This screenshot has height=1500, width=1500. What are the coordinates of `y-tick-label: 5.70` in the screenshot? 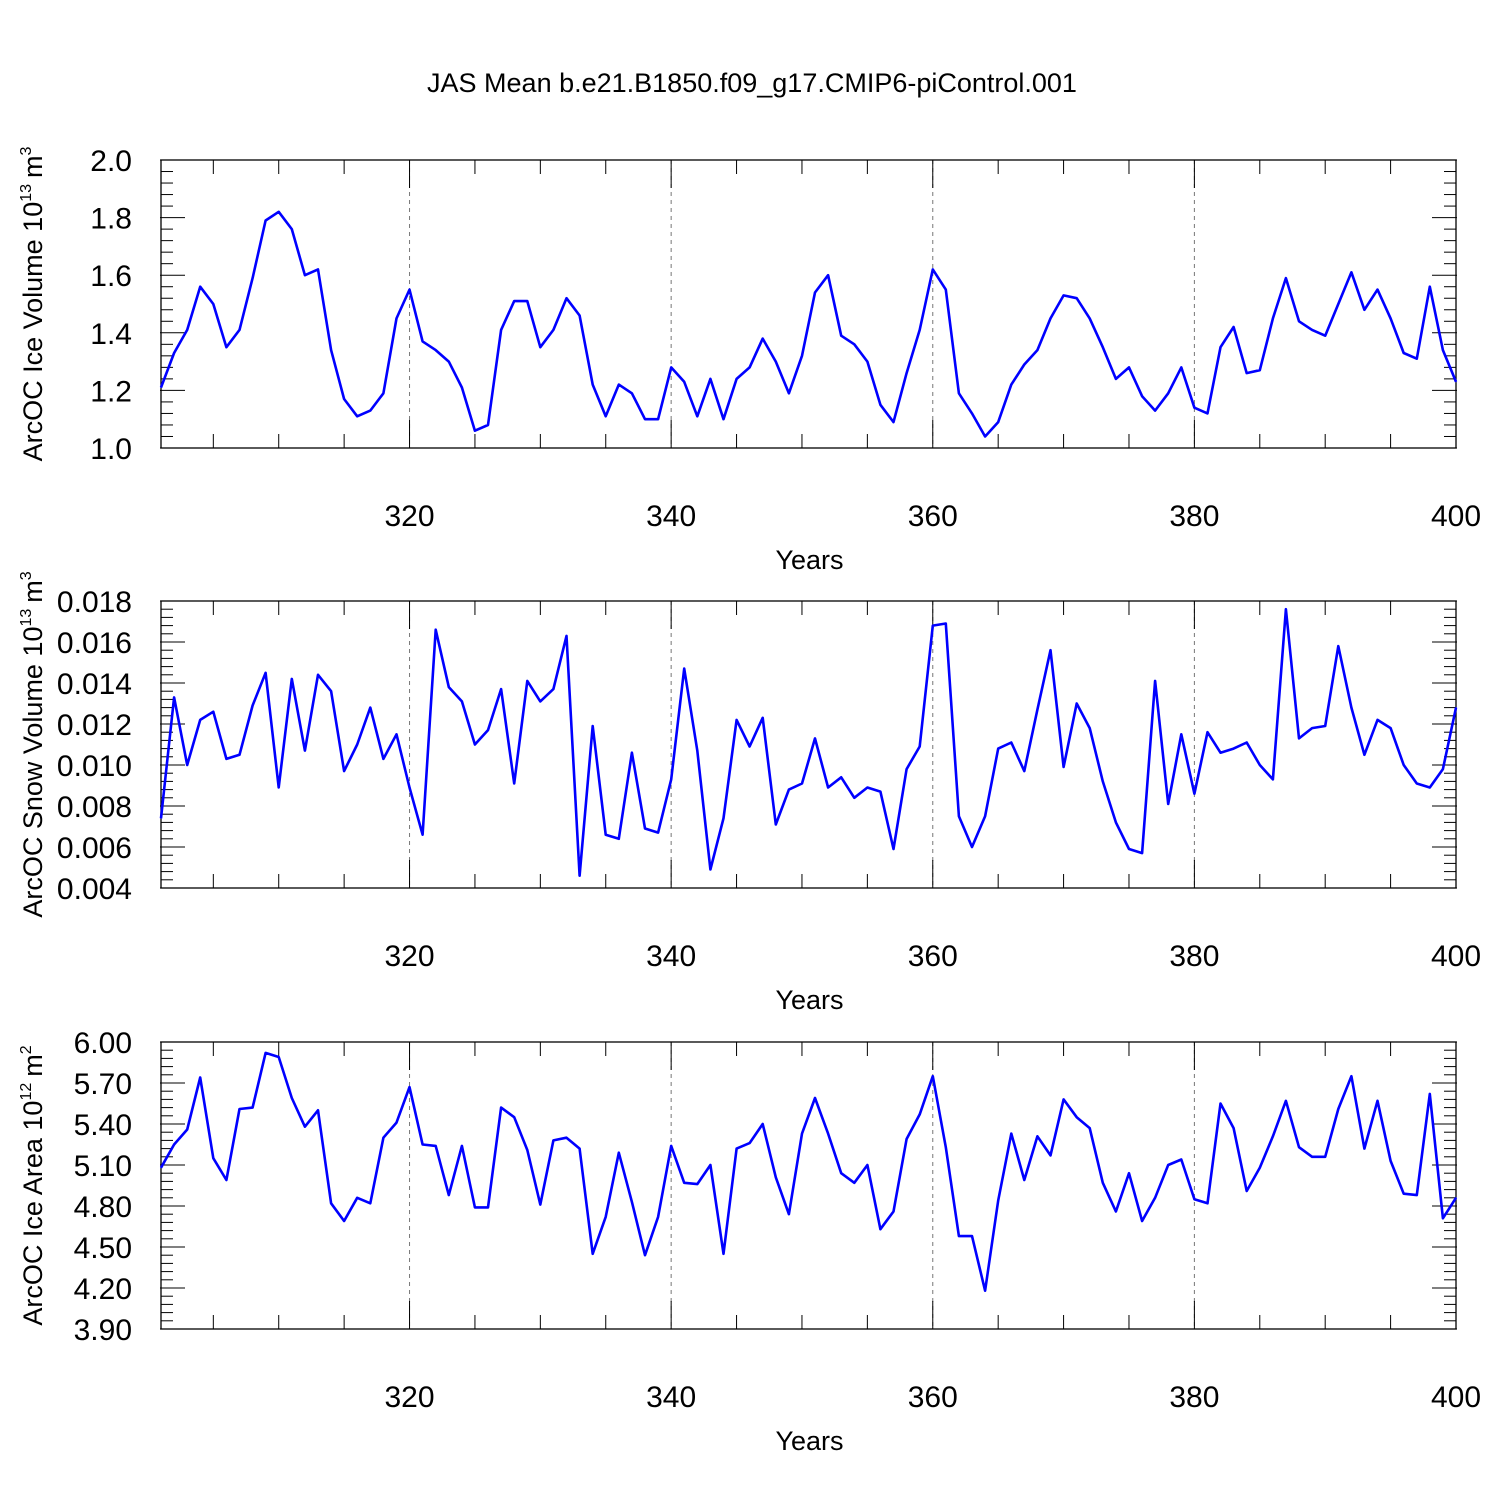 It's located at (103, 1084).